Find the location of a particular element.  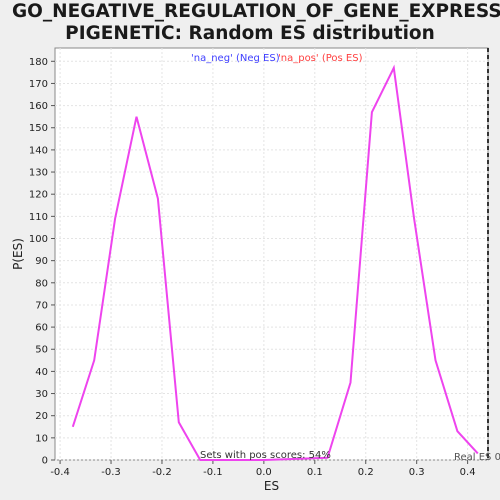

y-tick-label: 50 is located at coordinates (41, 350).